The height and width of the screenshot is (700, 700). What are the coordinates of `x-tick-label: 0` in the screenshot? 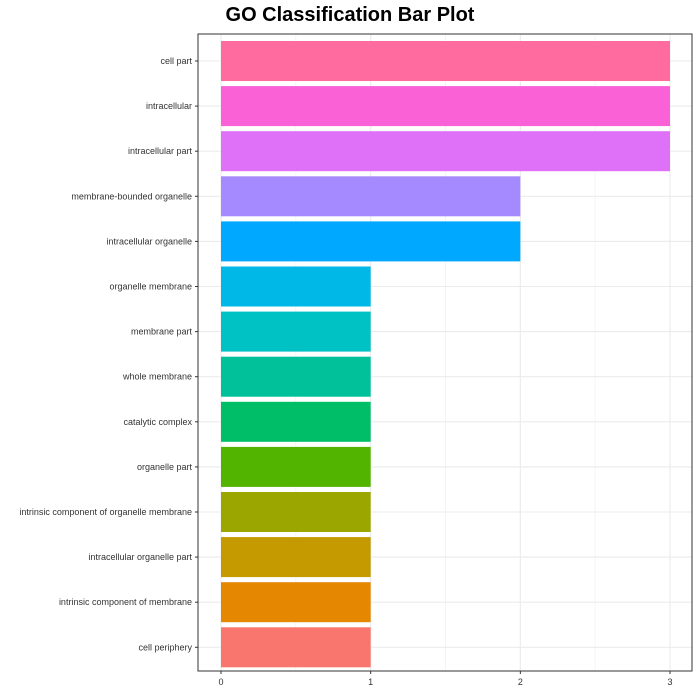 It's located at (220, 682).